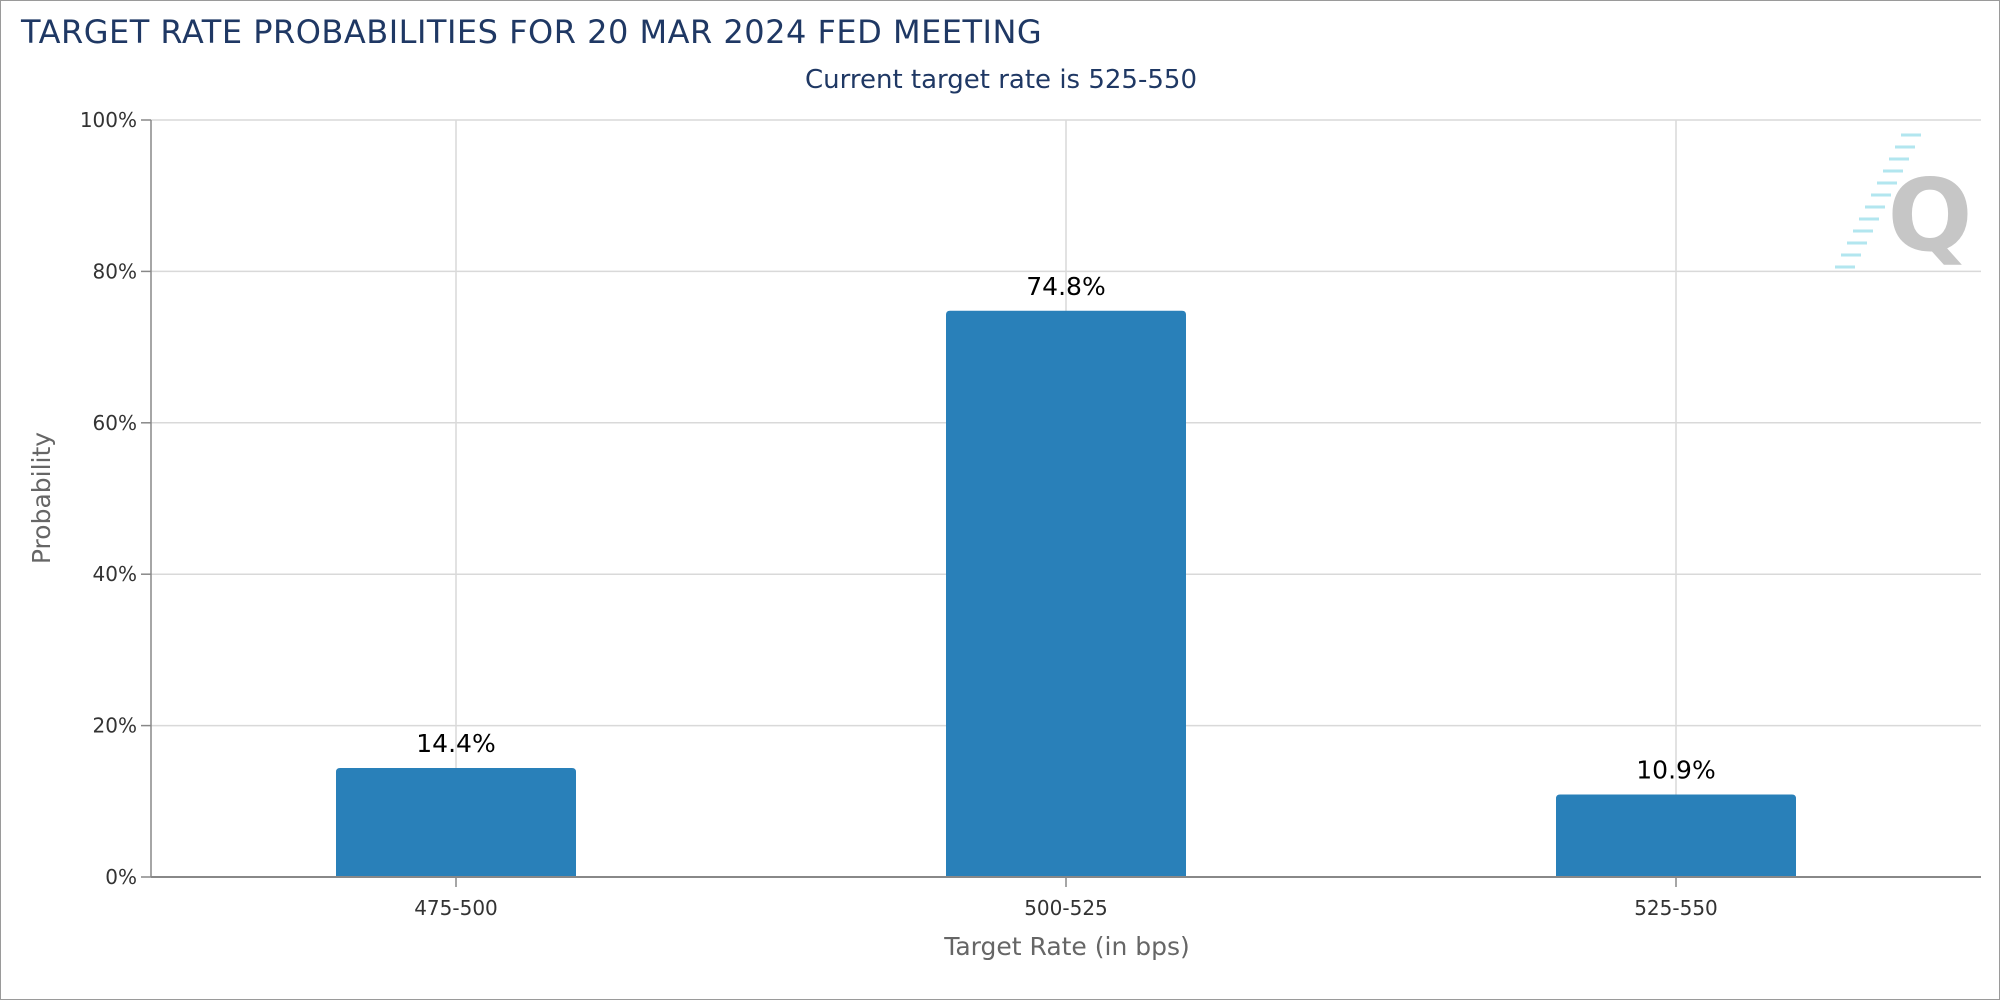 This screenshot has height=1000, width=2000. Describe the element at coordinates (115, 726) in the screenshot. I see `y-tick-label: 20%` at that location.